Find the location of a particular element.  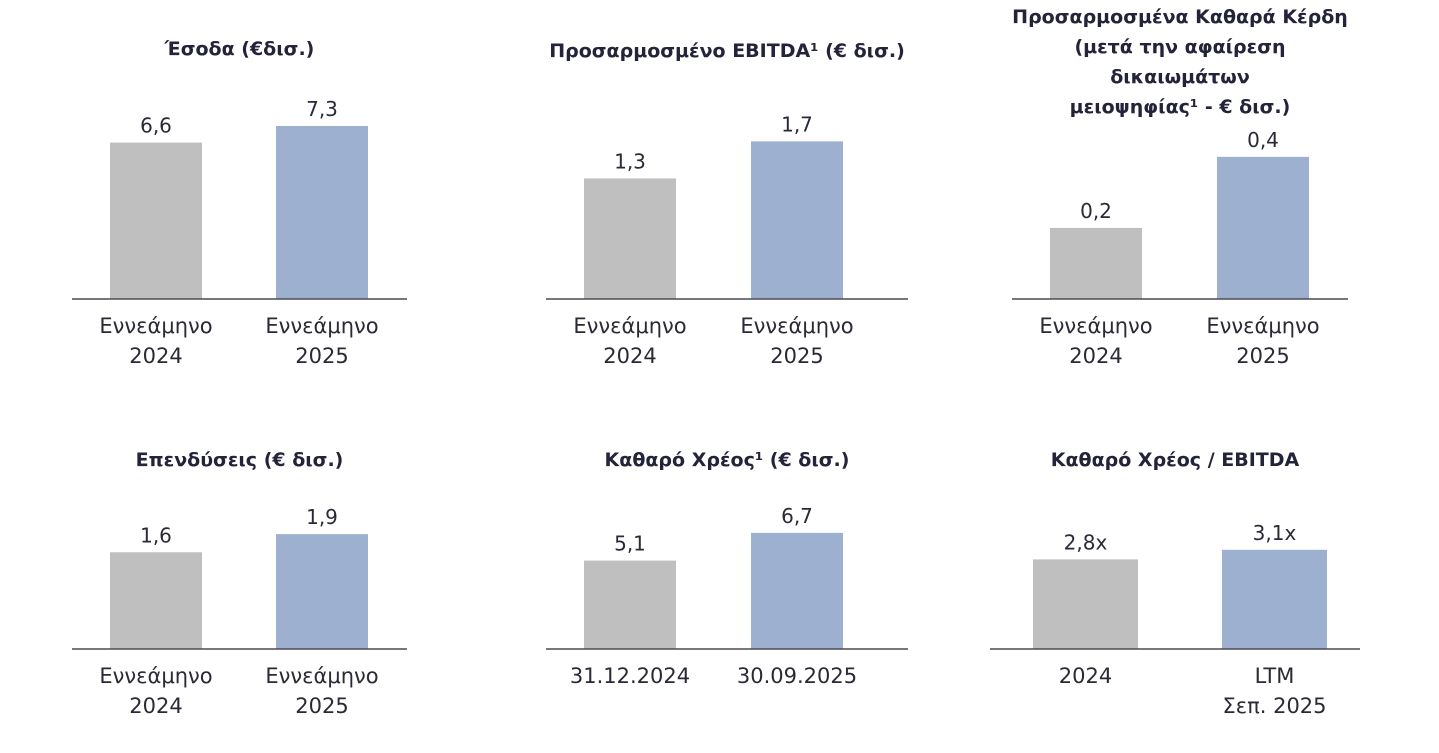

data-label: 2,8x is located at coordinates (1086, 542).